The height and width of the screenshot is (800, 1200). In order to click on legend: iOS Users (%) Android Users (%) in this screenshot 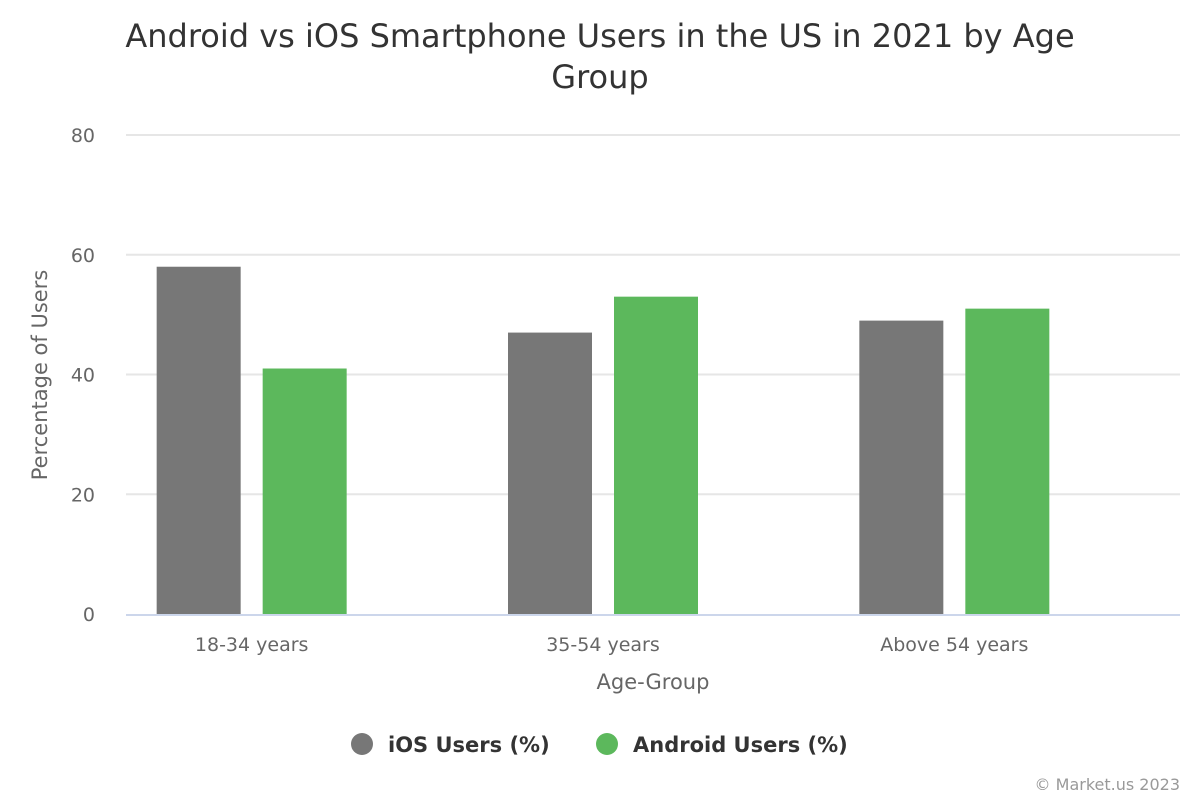, I will do `click(599, 745)`.